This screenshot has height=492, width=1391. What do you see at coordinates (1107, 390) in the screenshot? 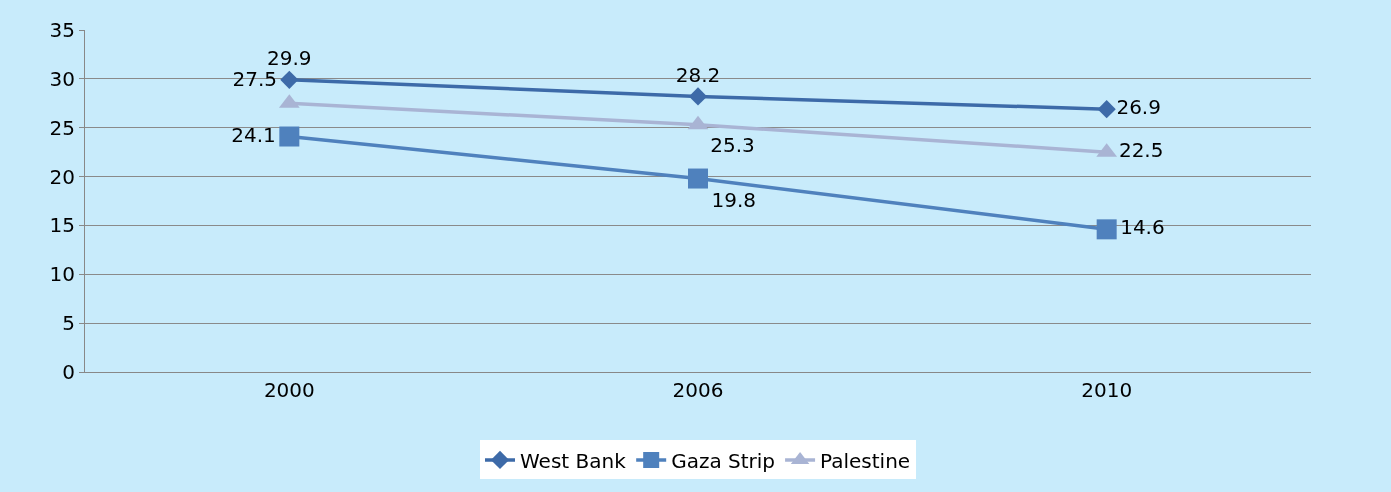
I see `x-tick-label: 2010` at bounding box center [1107, 390].